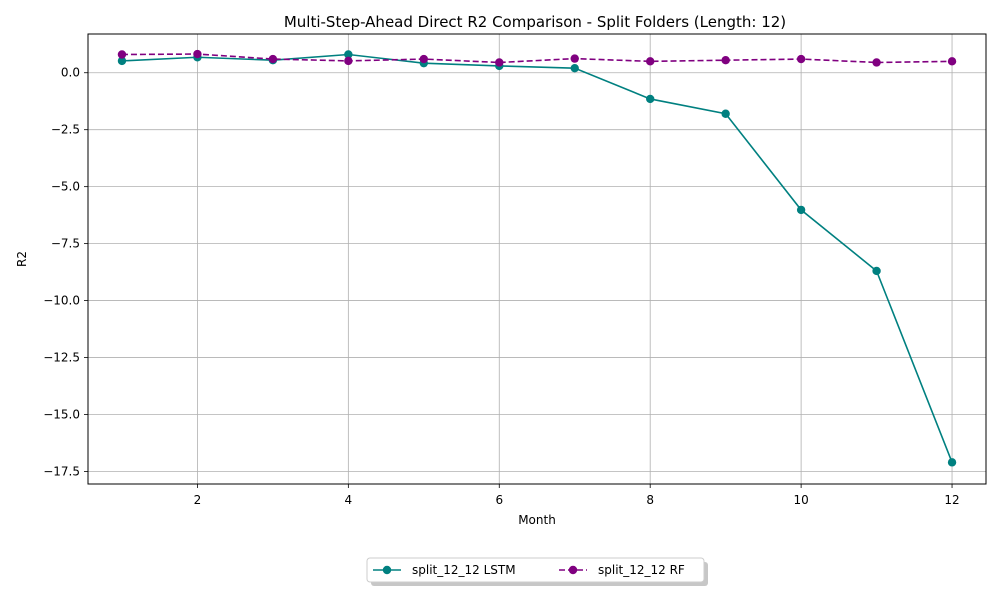 The height and width of the screenshot is (600, 1000). What do you see at coordinates (641, 570) in the screenshot?
I see `legend-label: split_12_12 RF` at bounding box center [641, 570].